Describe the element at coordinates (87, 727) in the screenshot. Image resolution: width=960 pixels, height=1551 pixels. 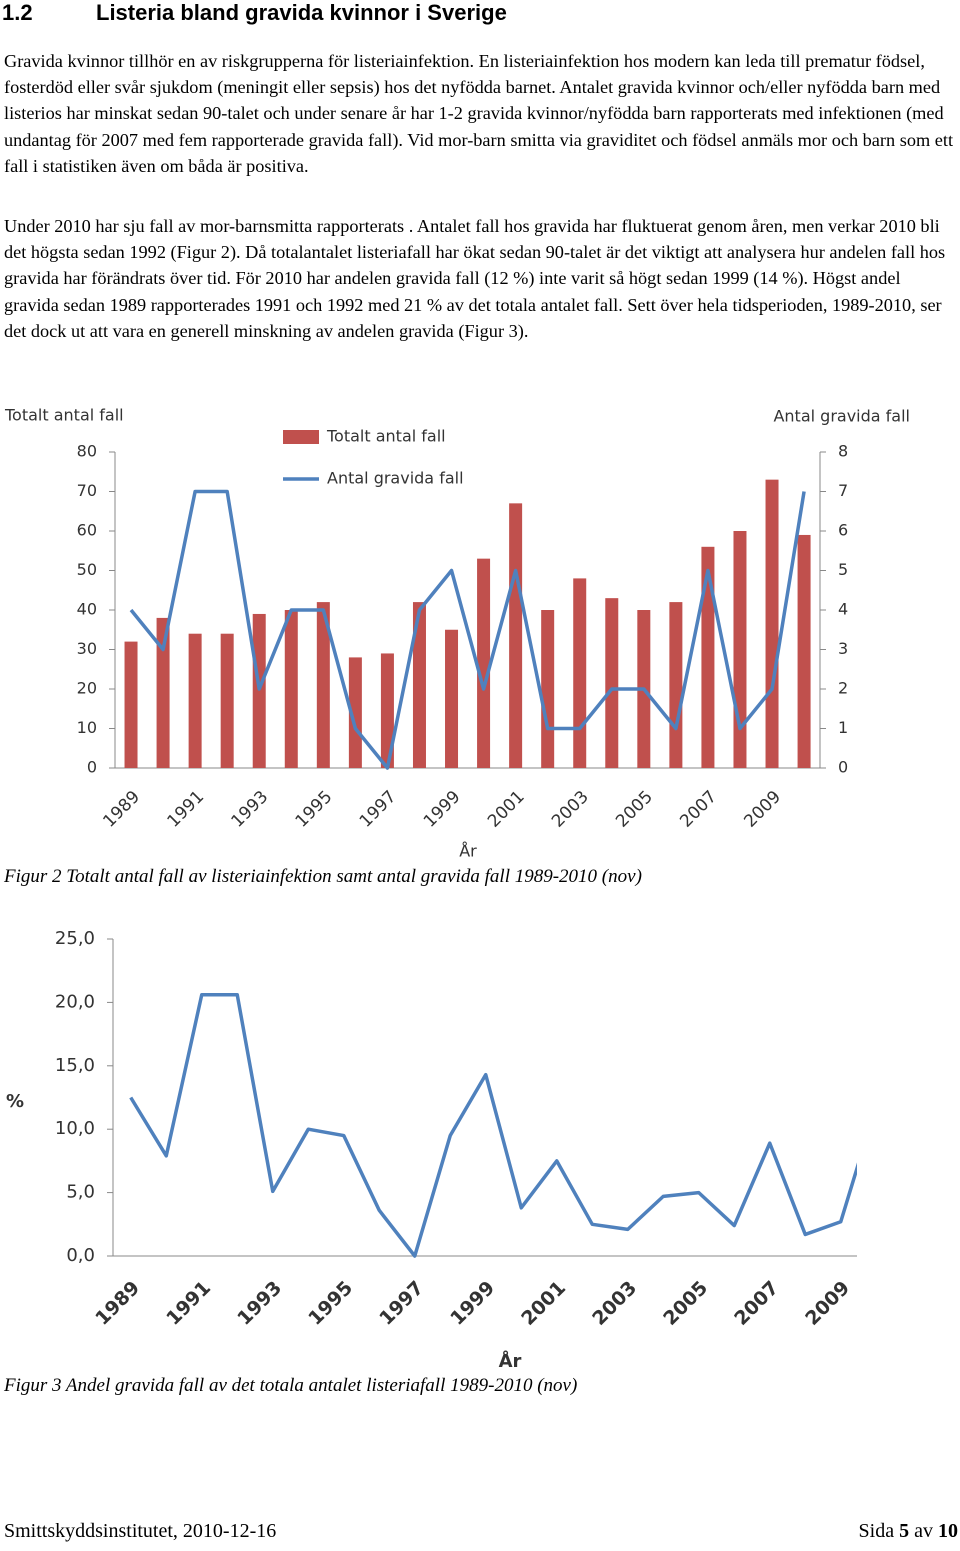
I see `y-tick-label: 10` at that location.